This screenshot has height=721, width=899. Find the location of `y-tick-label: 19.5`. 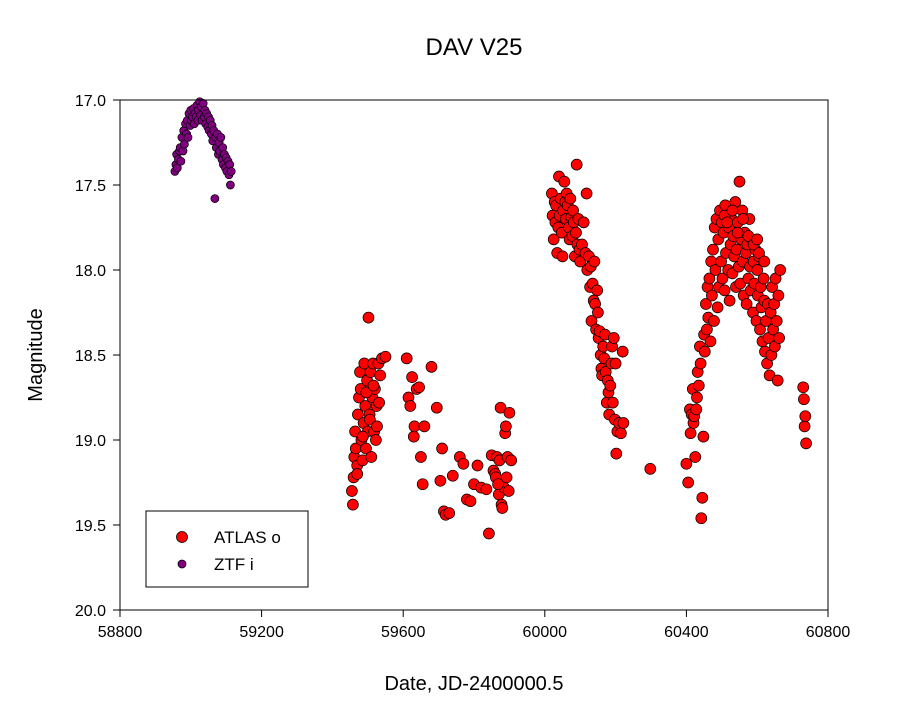

y-tick-label: 19.5 is located at coordinates (90, 526).